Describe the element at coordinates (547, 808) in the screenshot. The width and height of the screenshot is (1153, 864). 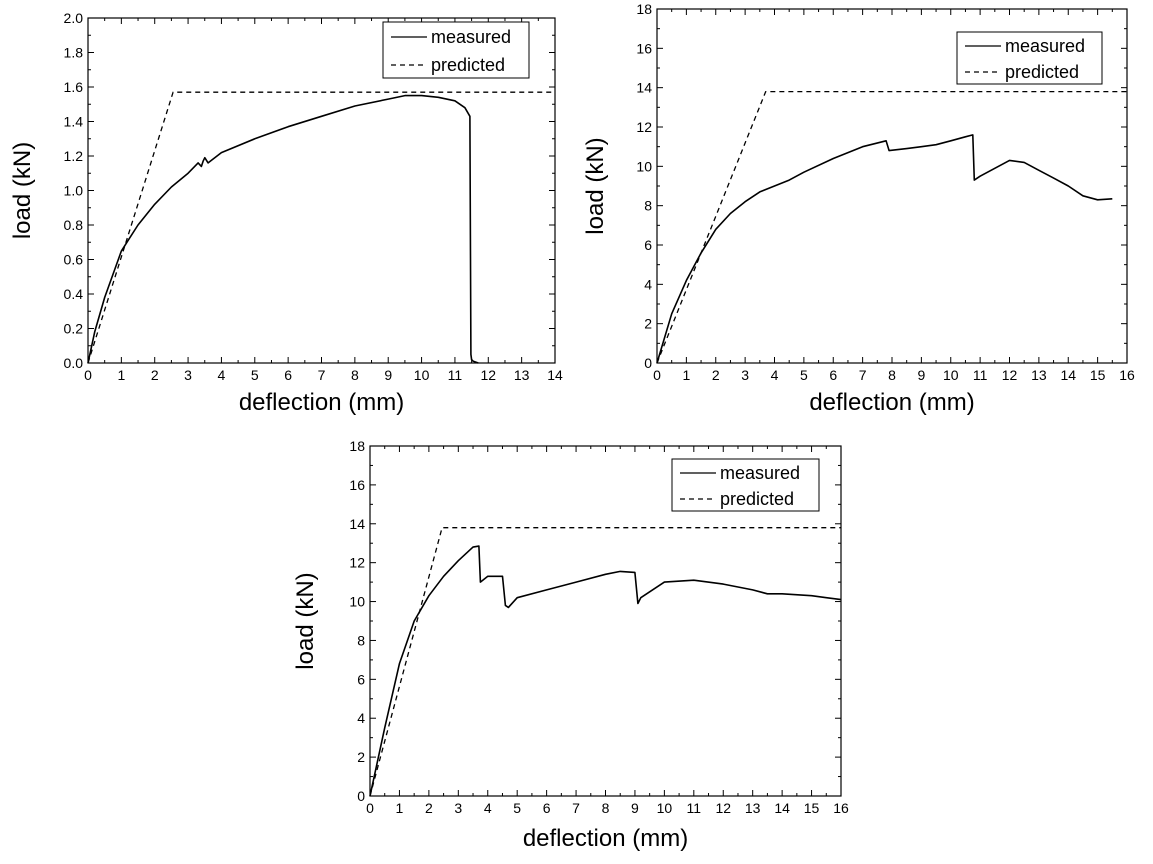
I see `chart3-x-tick-label: 6` at that location.